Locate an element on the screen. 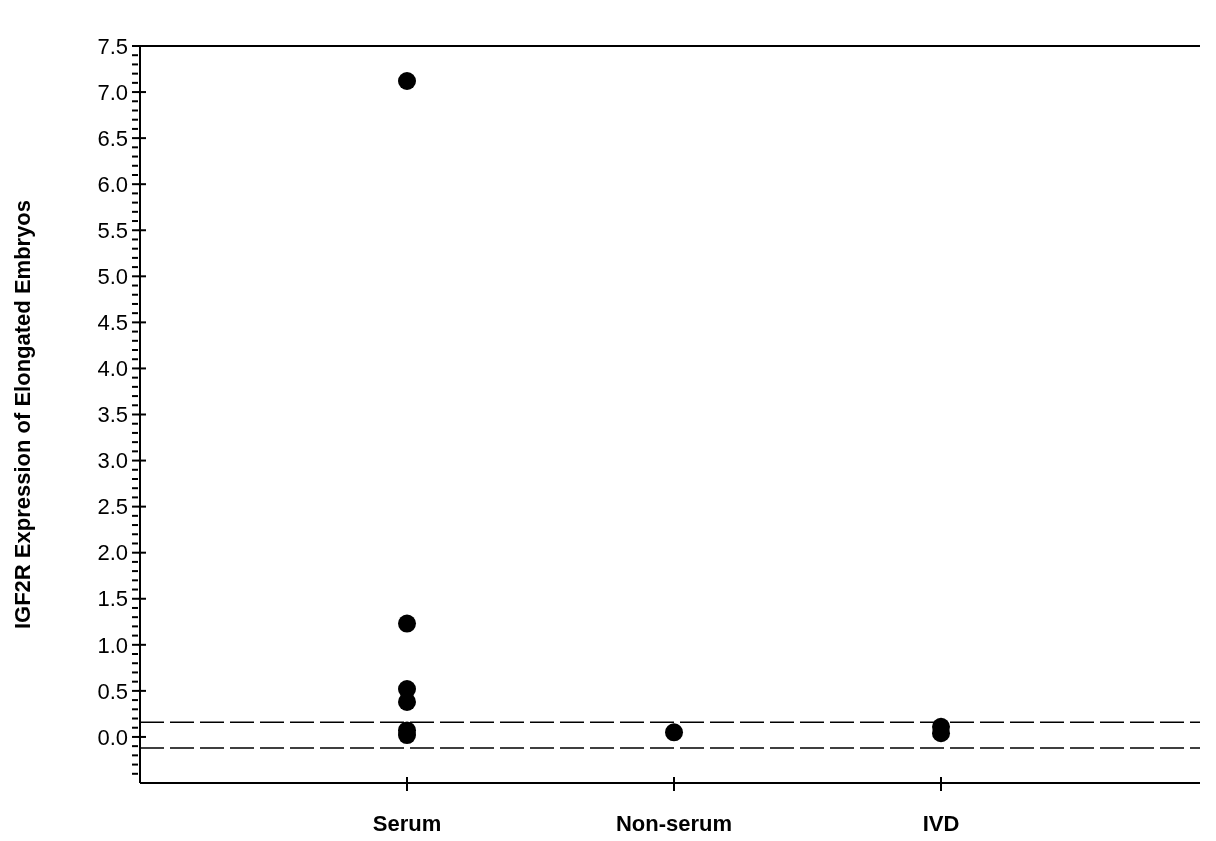  y-tick-label: 1.5 is located at coordinates (112, 599).